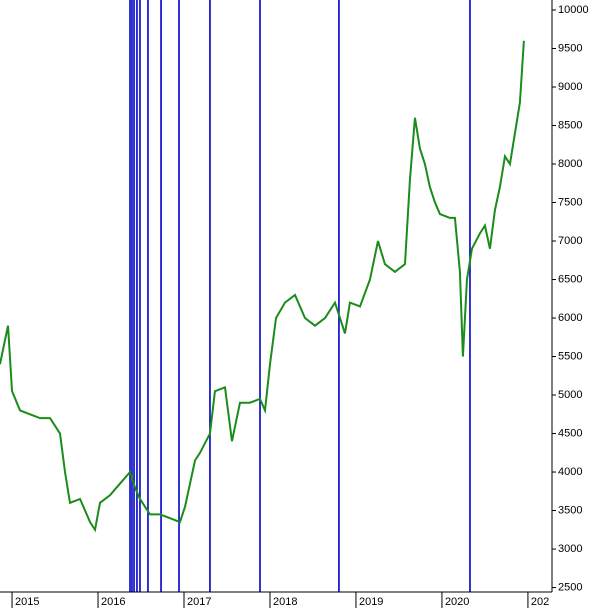  Describe the element at coordinates (573, 10) in the screenshot. I see `y-tick-label: 10000` at that location.